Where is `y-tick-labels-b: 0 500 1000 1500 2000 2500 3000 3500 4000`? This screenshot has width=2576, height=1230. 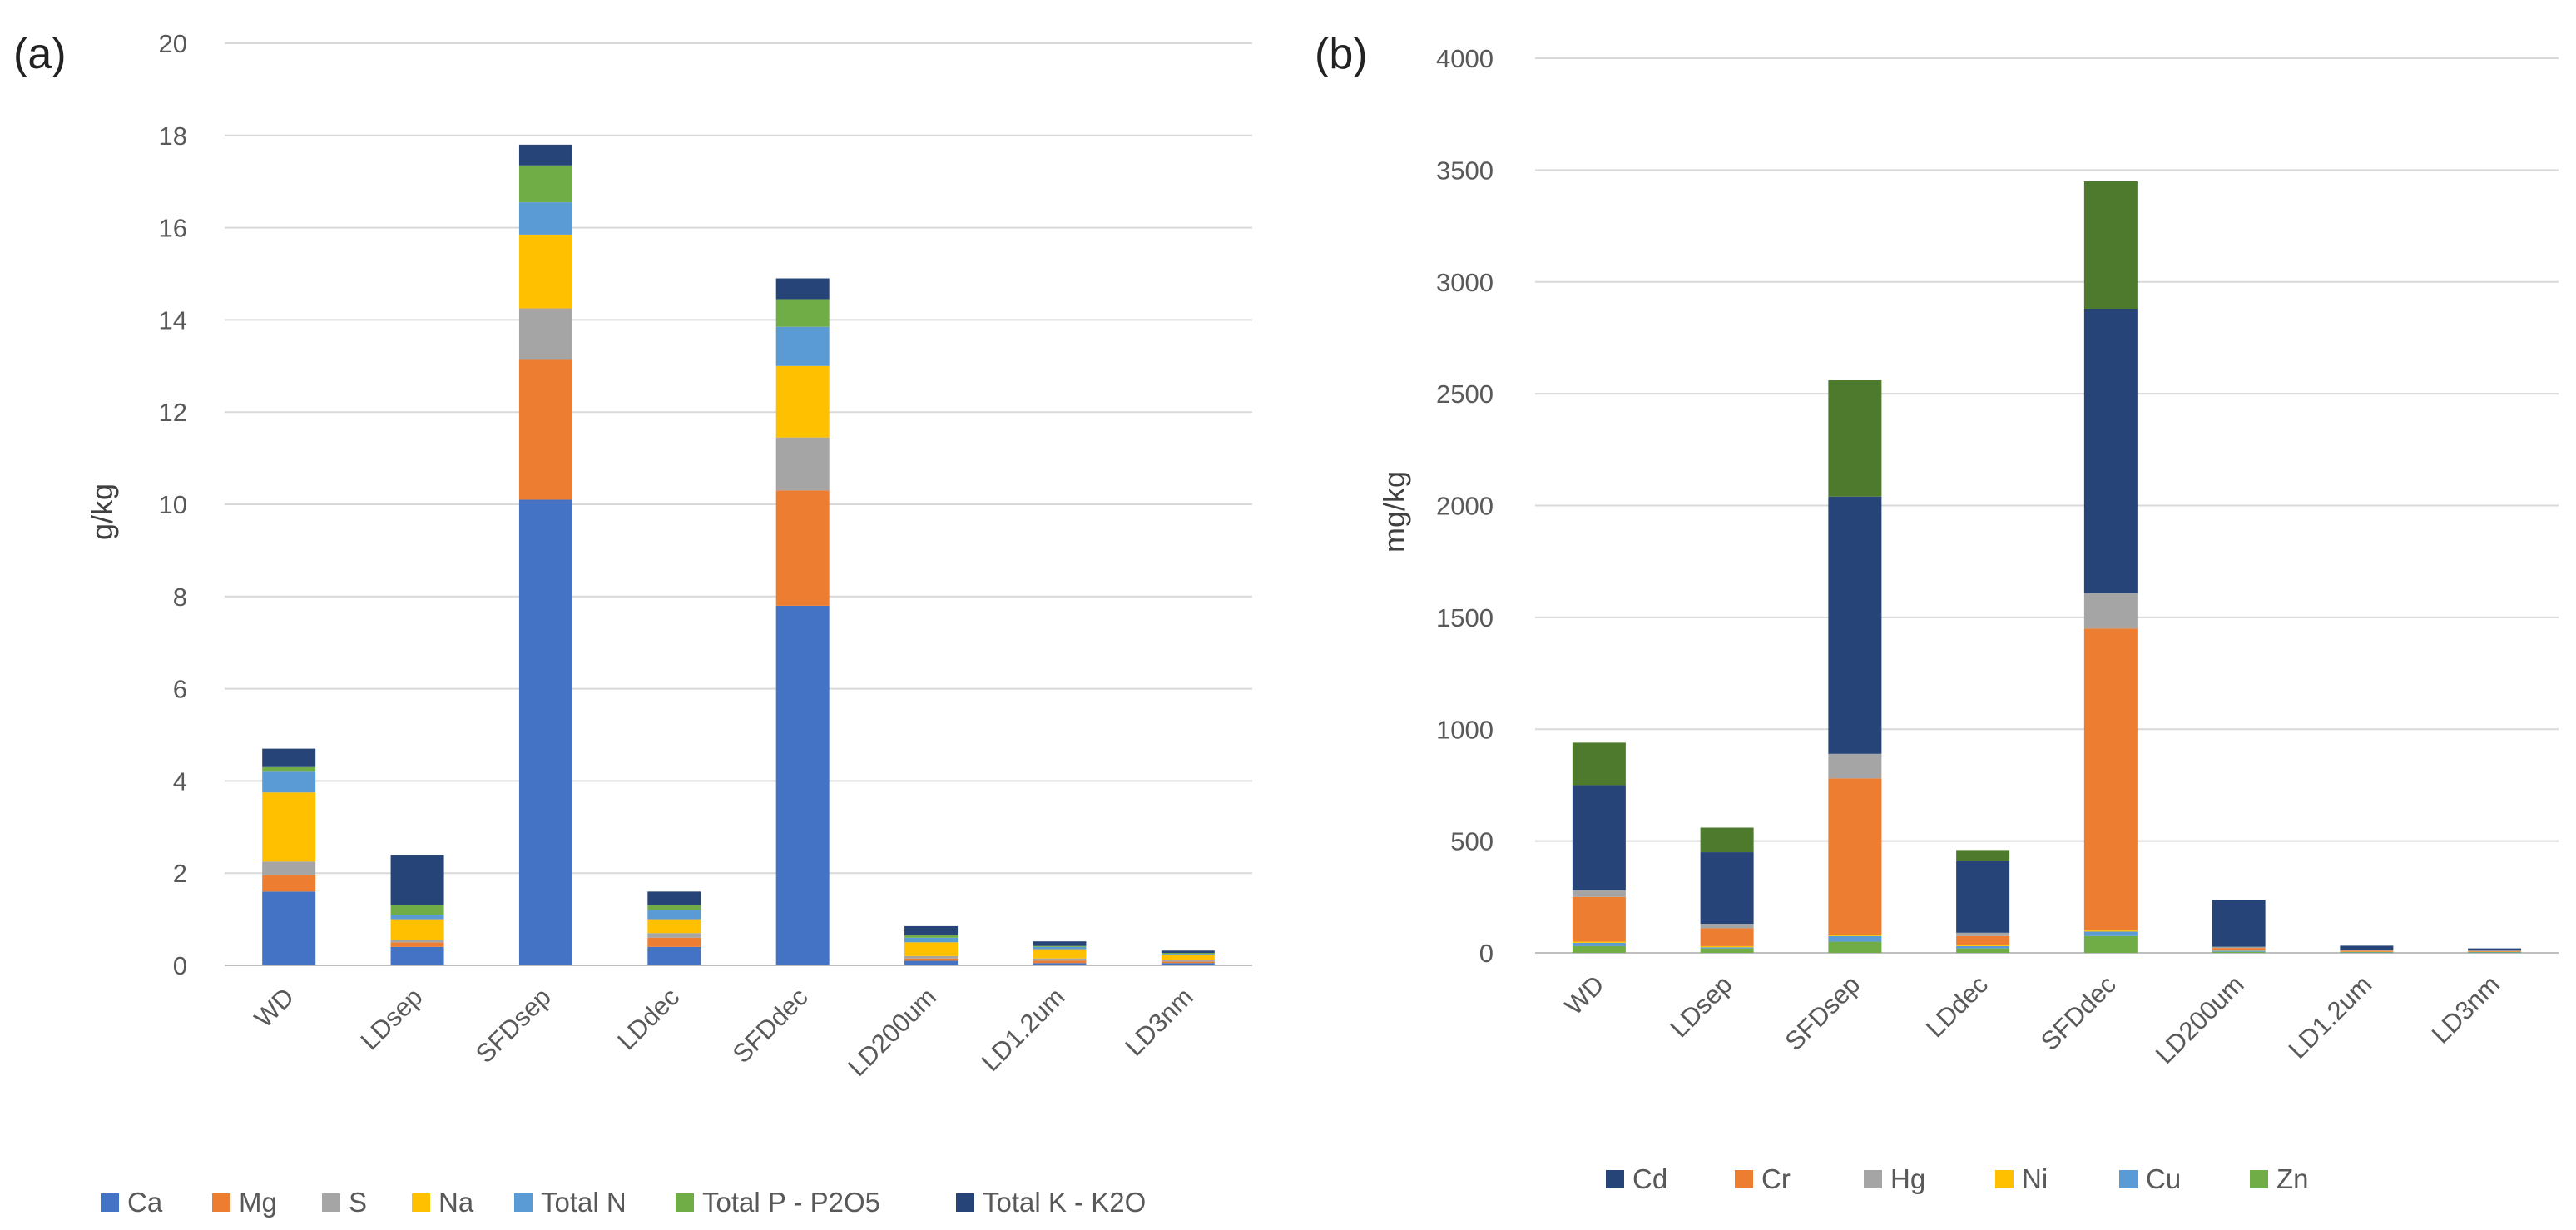 y-tick-labels-b: 0 500 1000 1500 2000 2500 3000 3500 4000 is located at coordinates (1465, 506).